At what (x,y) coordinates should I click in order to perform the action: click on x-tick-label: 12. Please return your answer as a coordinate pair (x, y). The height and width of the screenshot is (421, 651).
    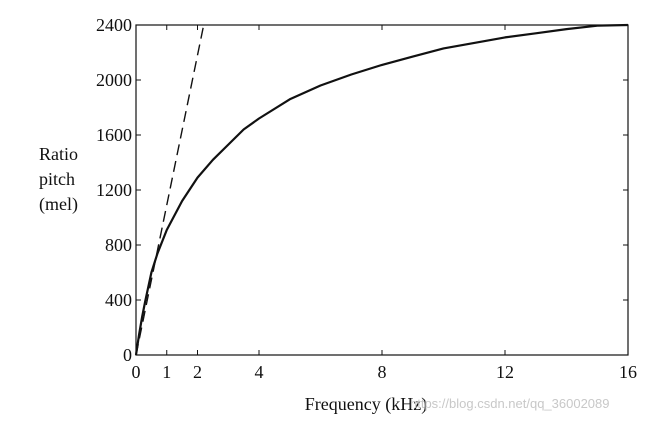
    Looking at the image, I should click on (505, 372).